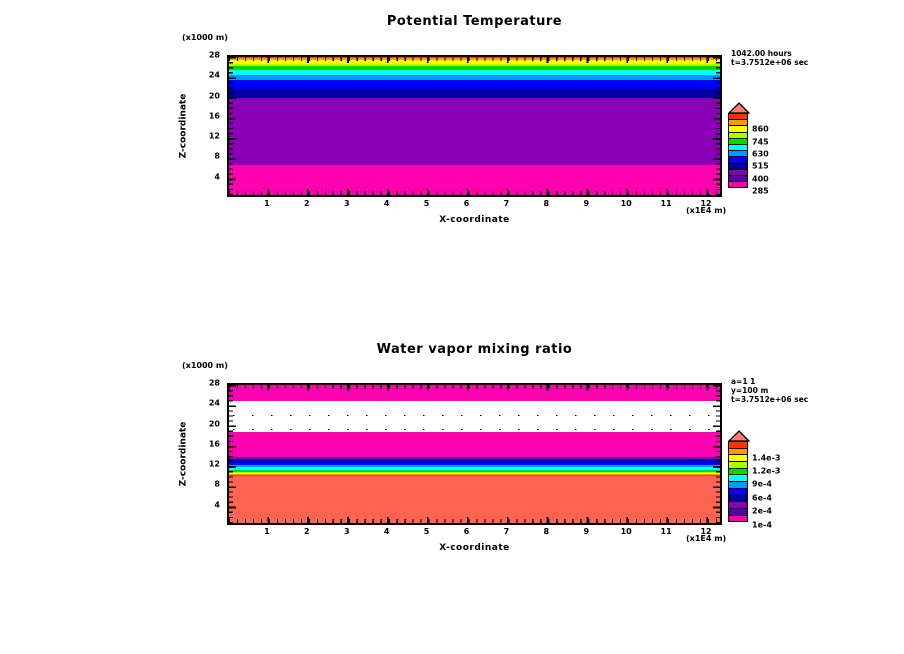  I want to click on colorbar-label: 285, so click(760, 191).